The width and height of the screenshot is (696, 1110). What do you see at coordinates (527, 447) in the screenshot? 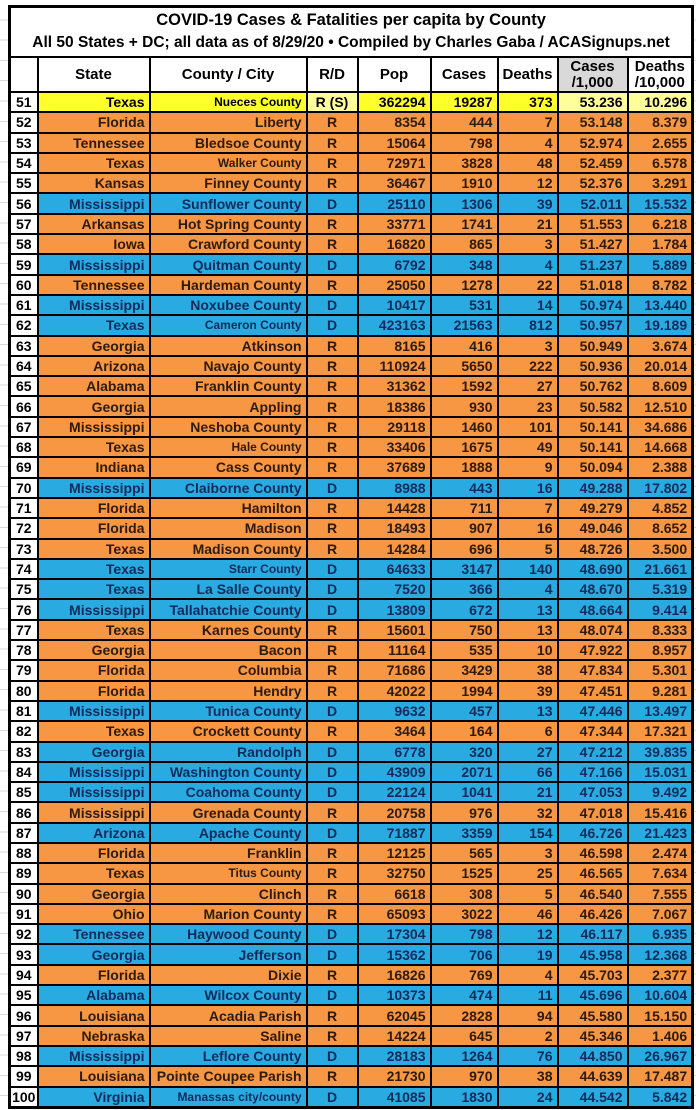
I see `deaths-cell: 49` at bounding box center [527, 447].